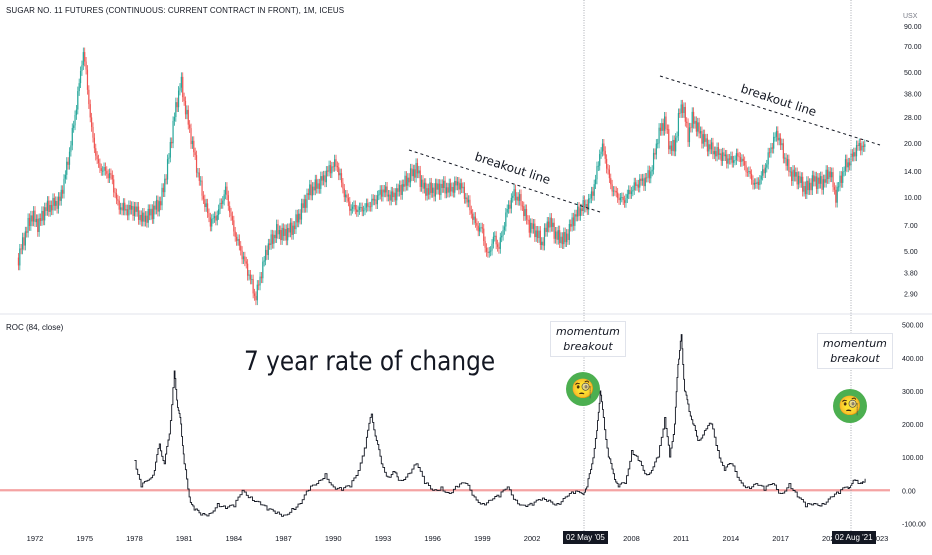 The height and width of the screenshot is (555, 932). I want to click on price-tick-label: 10.00, so click(913, 198).